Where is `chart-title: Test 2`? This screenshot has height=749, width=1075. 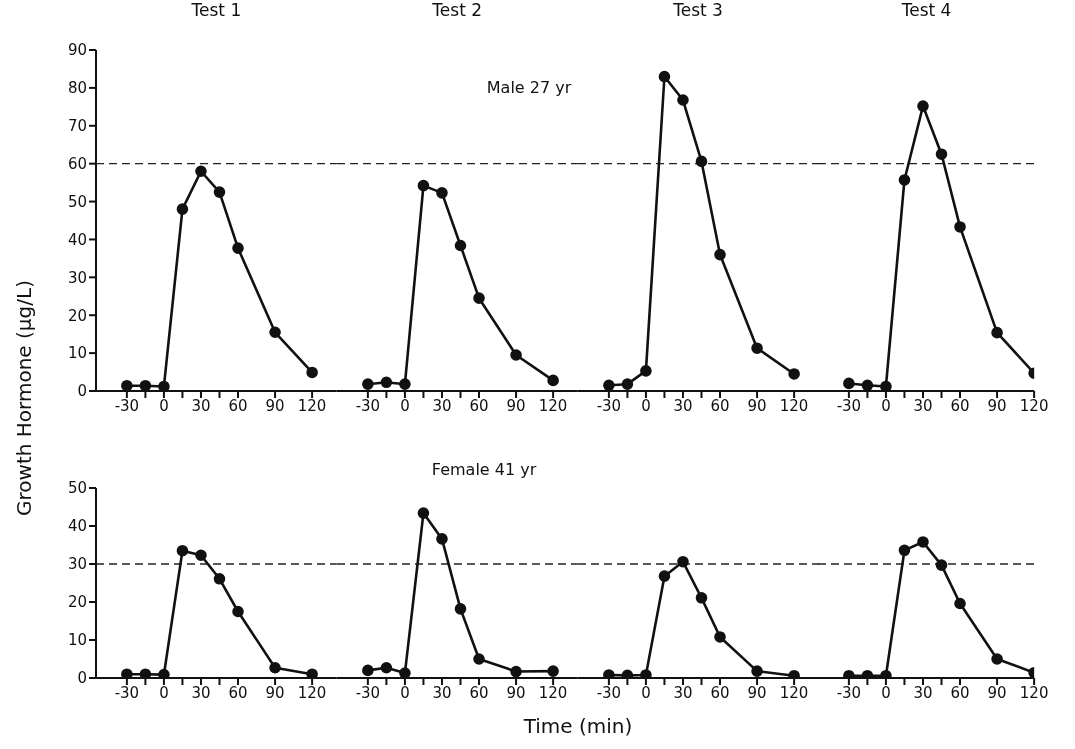 chart-title: Test 2 is located at coordinates (457, 10).